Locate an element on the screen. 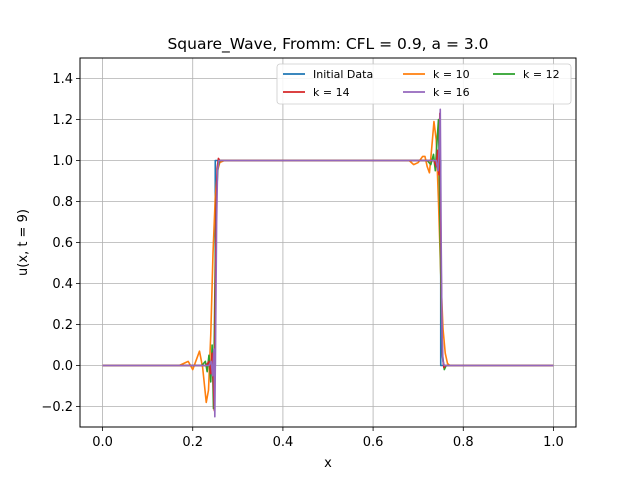 This screenshot has width=640, height=480. legend: Initial Data k = 10 k = 12 k = 14 k = 16 is located at coordinates (424, 84).